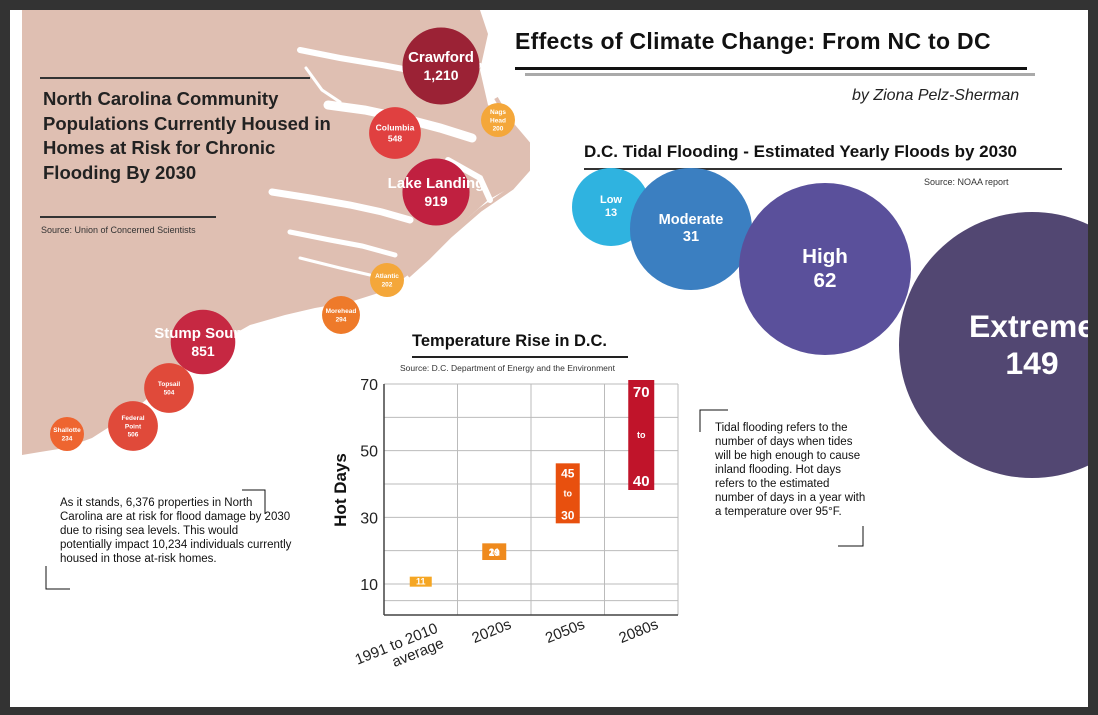 Image resolution: width=1098 pixels, height=715 pixels. I want to click on temp-bar-2080s: 70 to 40, so click(641, 435).